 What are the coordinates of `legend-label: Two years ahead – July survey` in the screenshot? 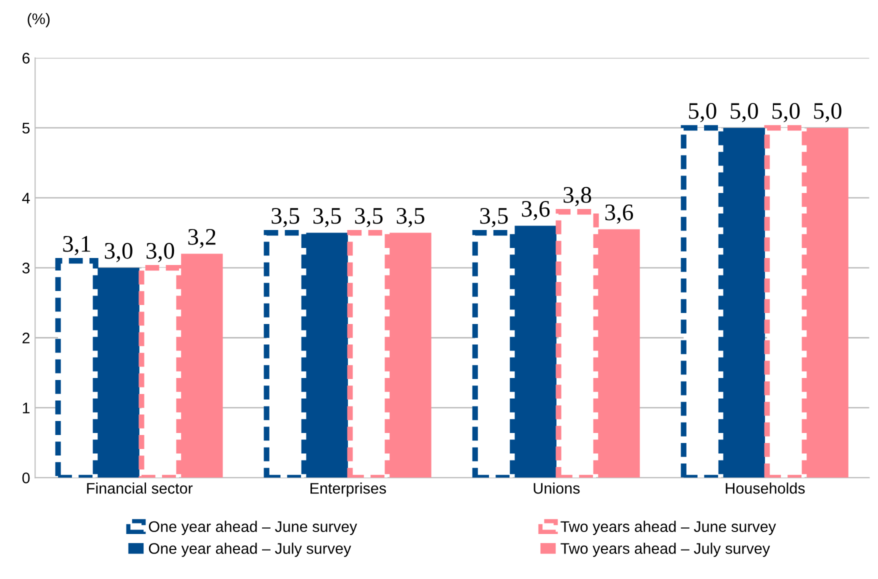 It's located at (665, 549).